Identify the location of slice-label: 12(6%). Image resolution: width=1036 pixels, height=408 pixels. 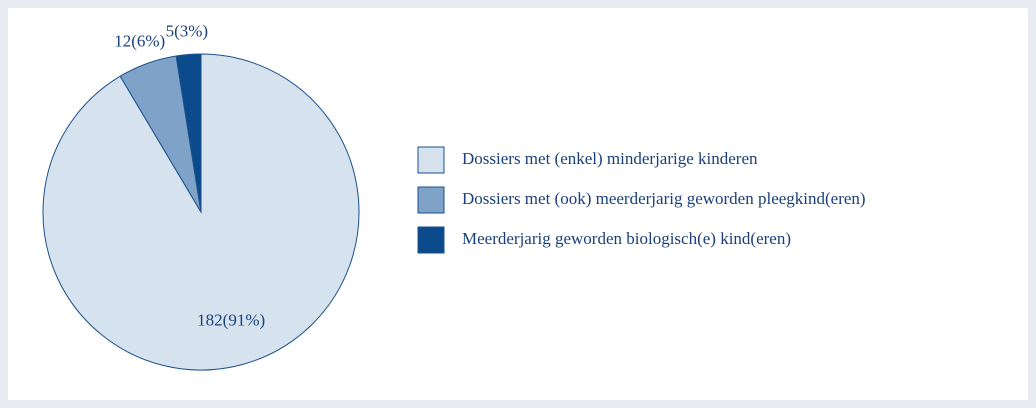
(139, 41).